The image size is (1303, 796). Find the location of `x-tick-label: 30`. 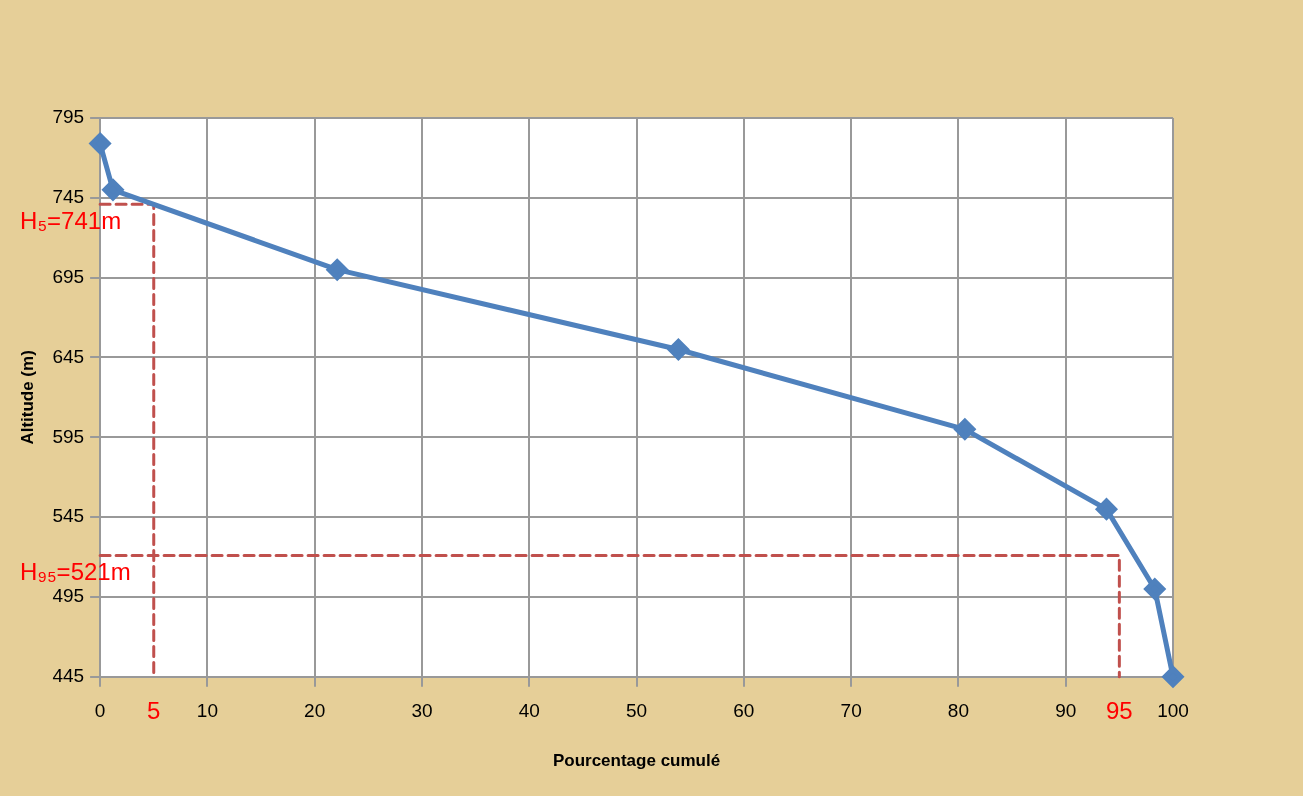

x-tick-label: 30 is located at coordinates (422, 711).